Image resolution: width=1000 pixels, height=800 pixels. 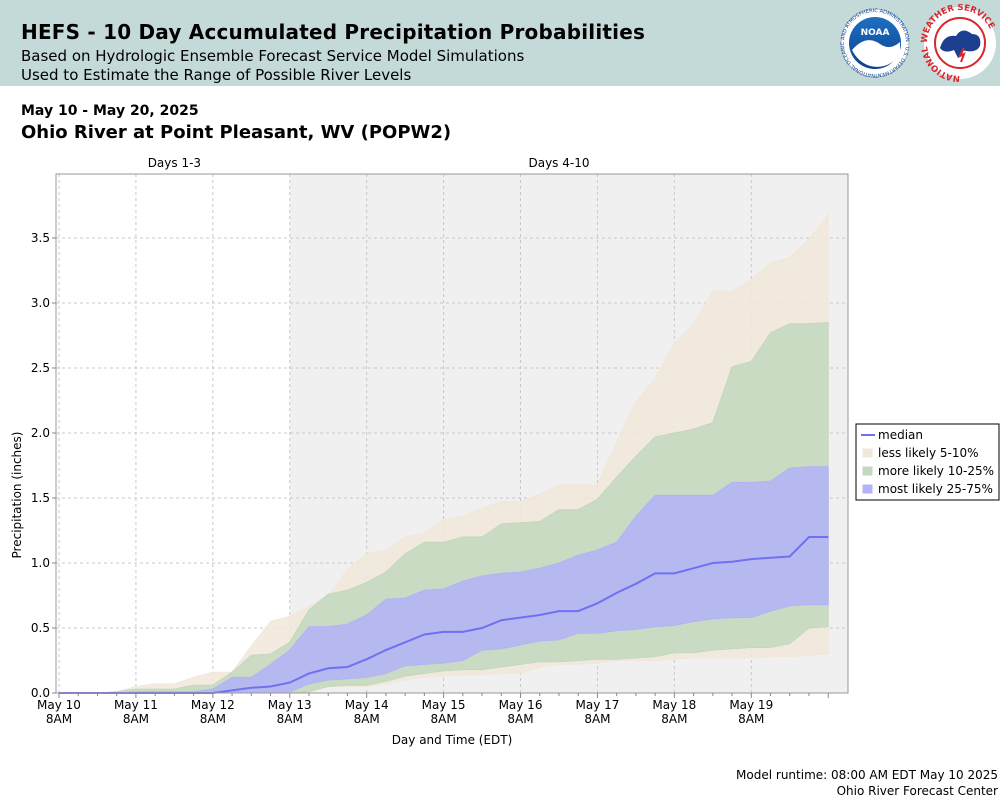 What do you see at coordinates (521, 705) in the screenshot?
I see `x-tick-label: May 16` at bounding box center [521, 705].